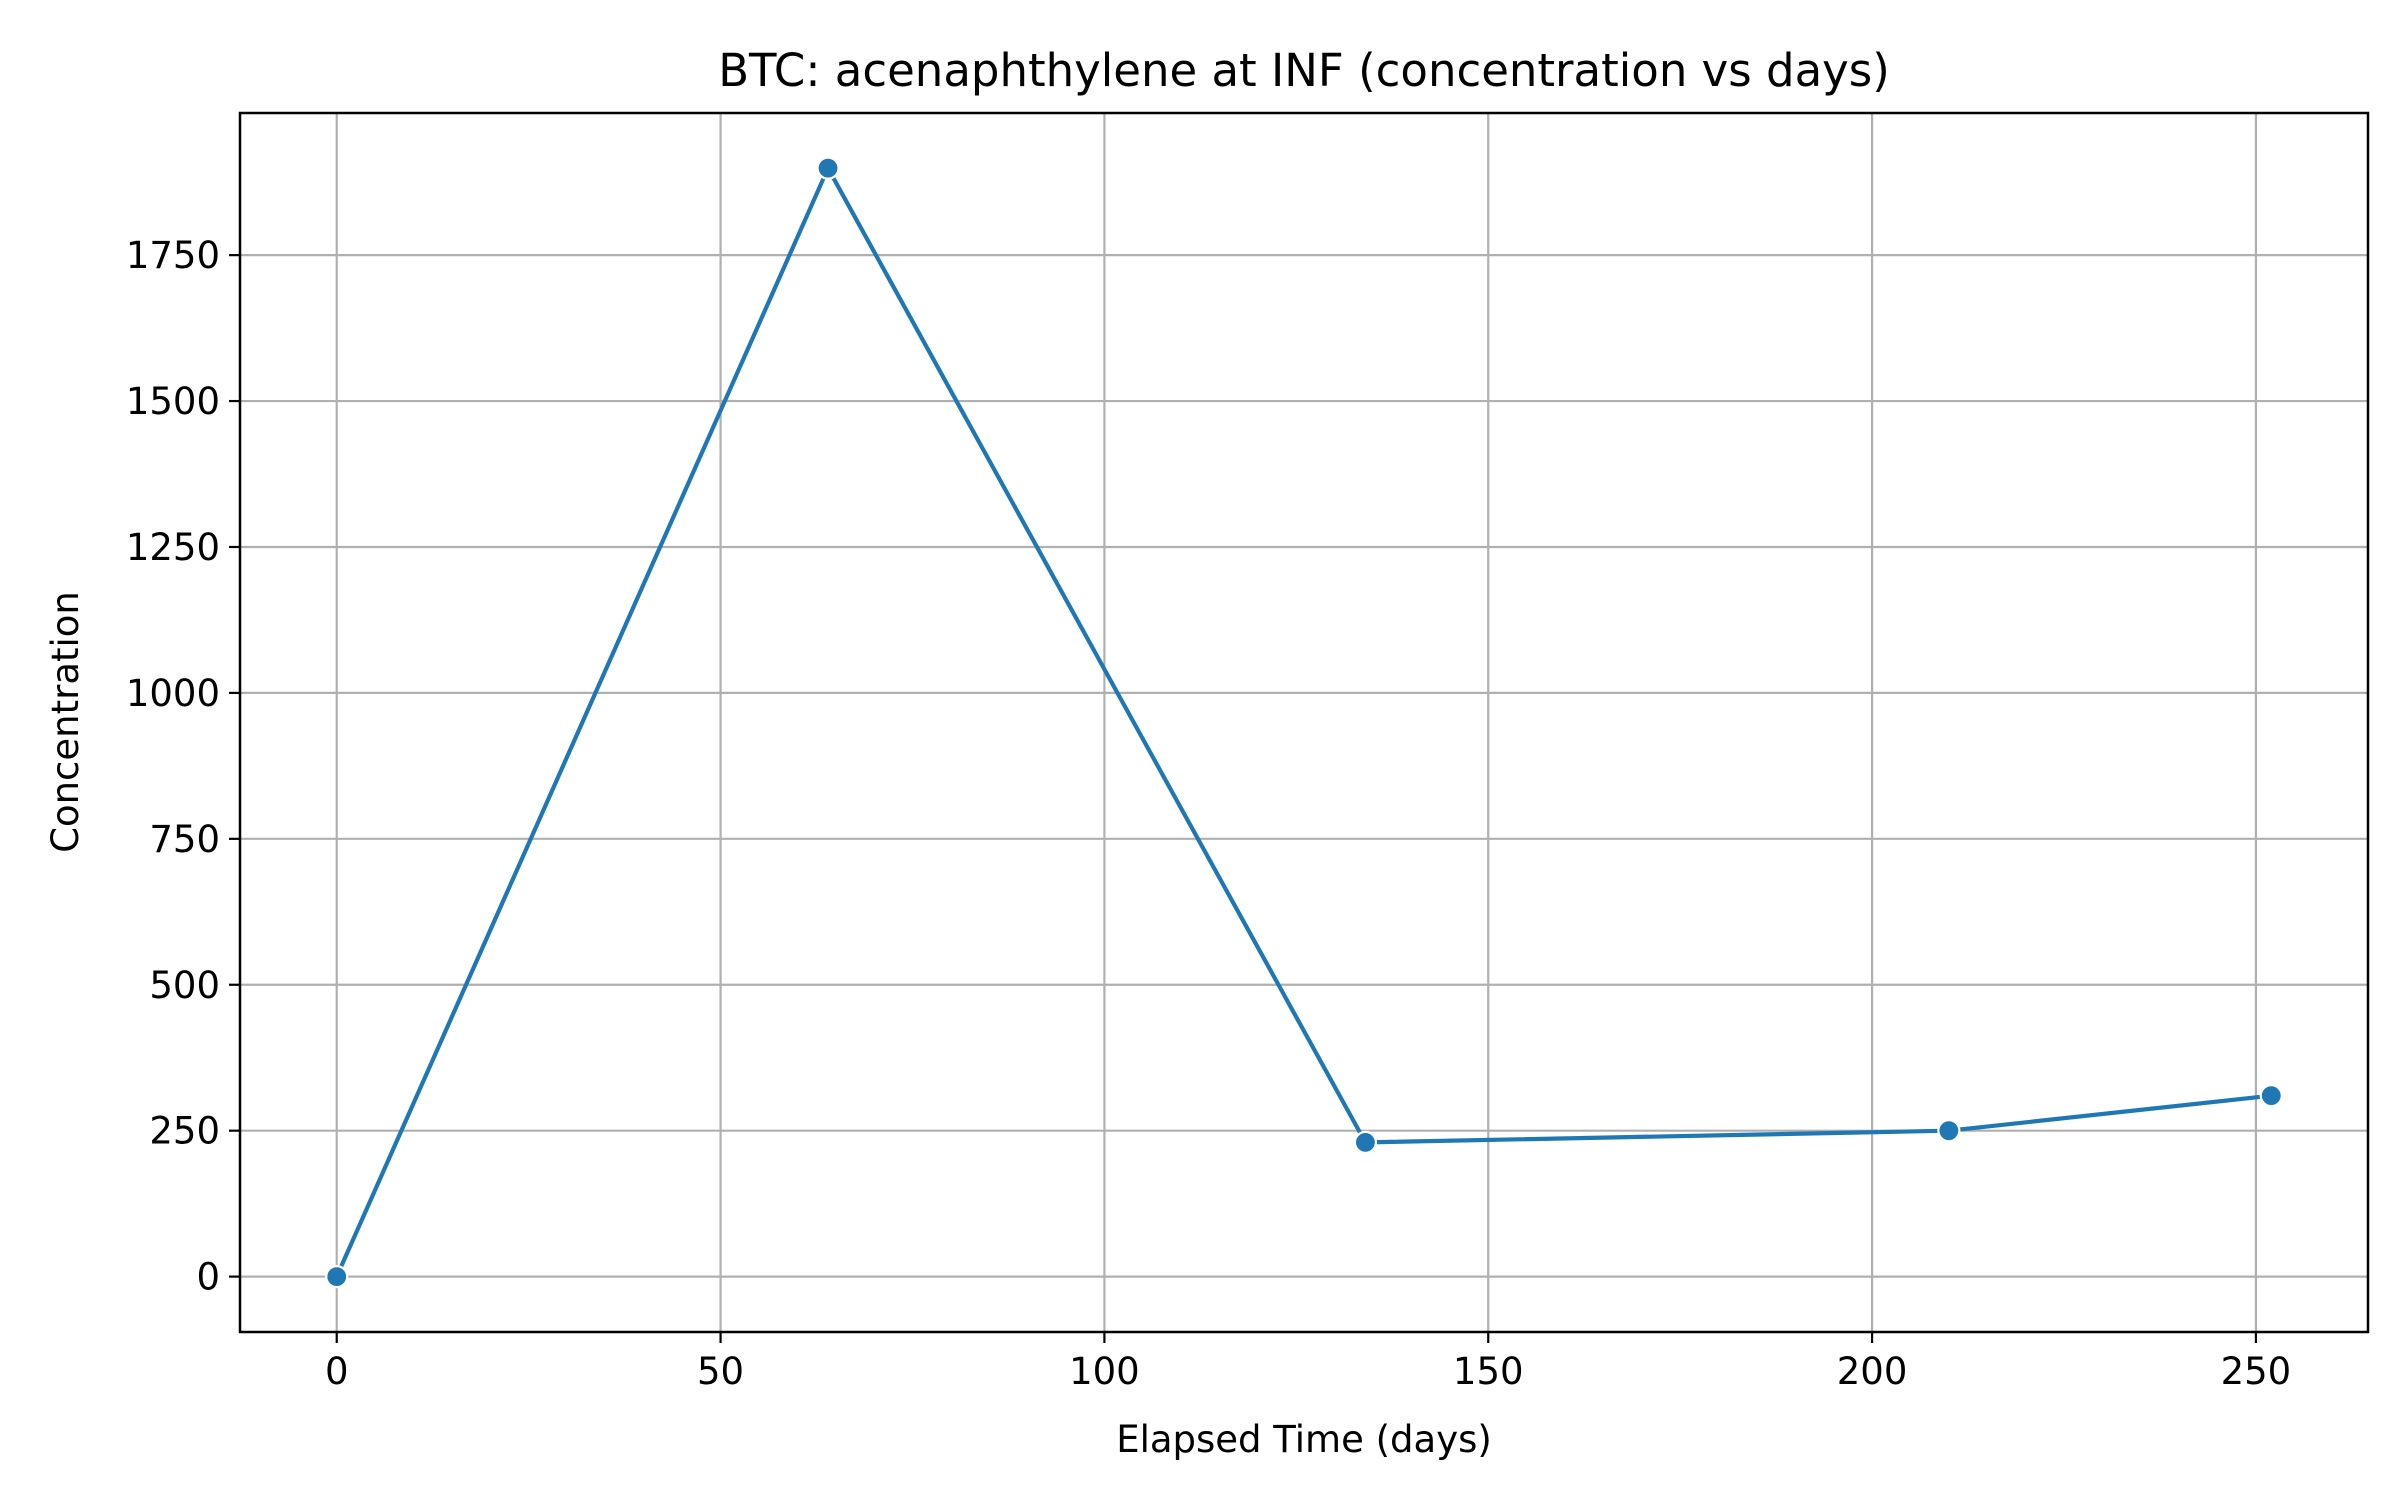 The height and width of the screenshot is (1504, 2400). I want to click on y-tick-label: 250, so click(184, 1131).